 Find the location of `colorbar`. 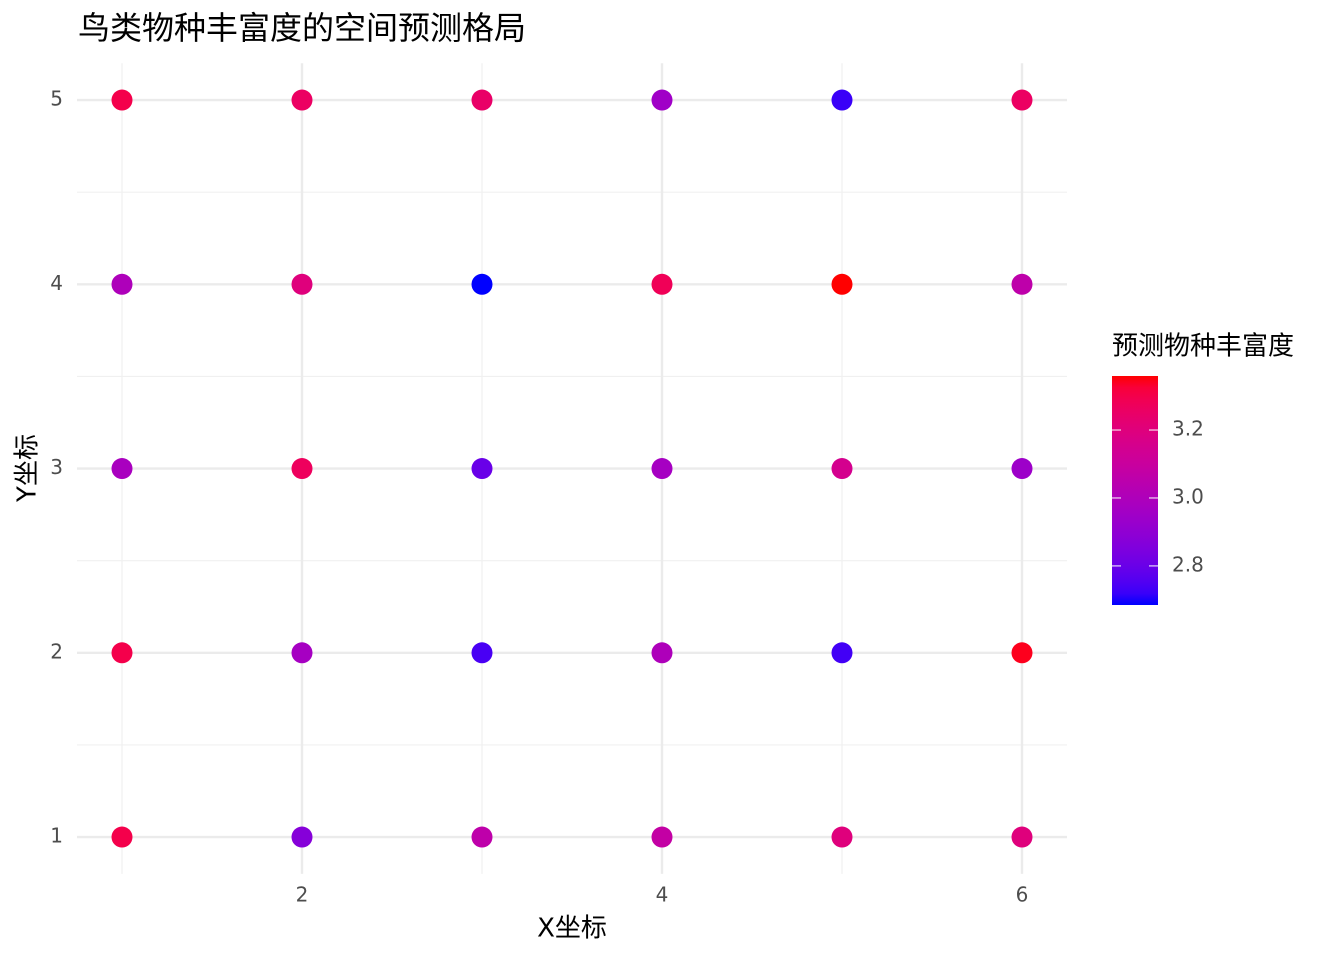

colorbar is located at coordinates (1135, 490).